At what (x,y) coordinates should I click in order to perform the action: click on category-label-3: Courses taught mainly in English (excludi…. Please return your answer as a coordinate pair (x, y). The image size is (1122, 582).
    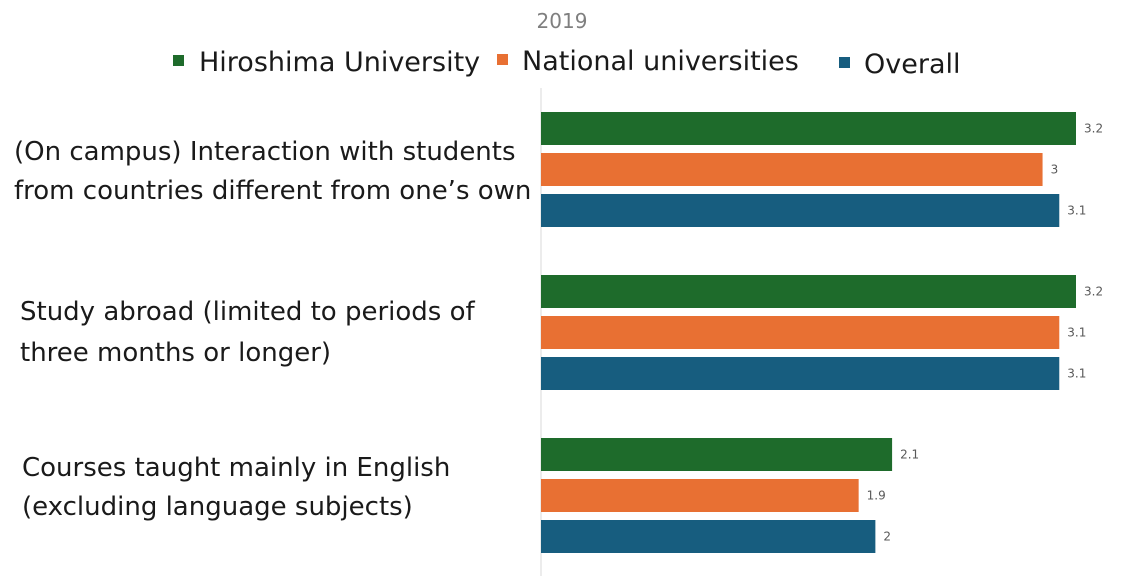
    Looking at the image, I should click on (236, 487).